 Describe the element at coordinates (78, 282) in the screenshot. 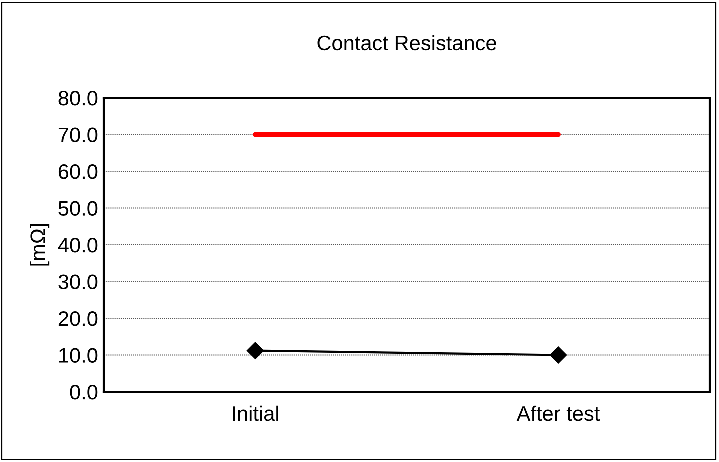

I see `y-tick-label: 30.0` at that location.